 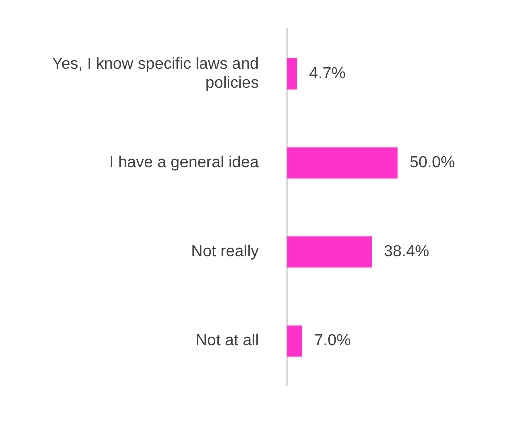 I want to click on data-label: 38.4%, so click(x=407, y=252).